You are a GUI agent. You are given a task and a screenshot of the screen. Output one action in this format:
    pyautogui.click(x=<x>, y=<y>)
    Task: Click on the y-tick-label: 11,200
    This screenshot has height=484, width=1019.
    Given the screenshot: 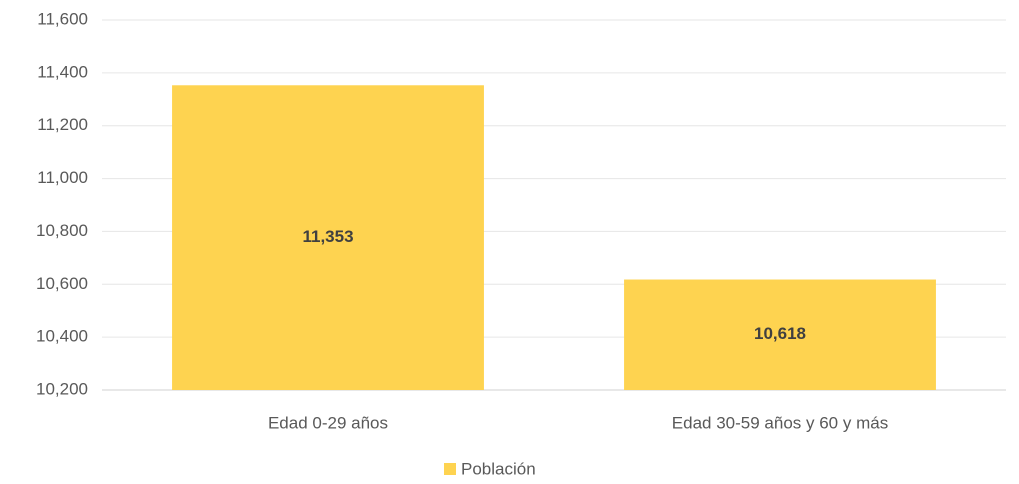 What is the action you would take?
    pyautogui.click(x=62, y=124)
    